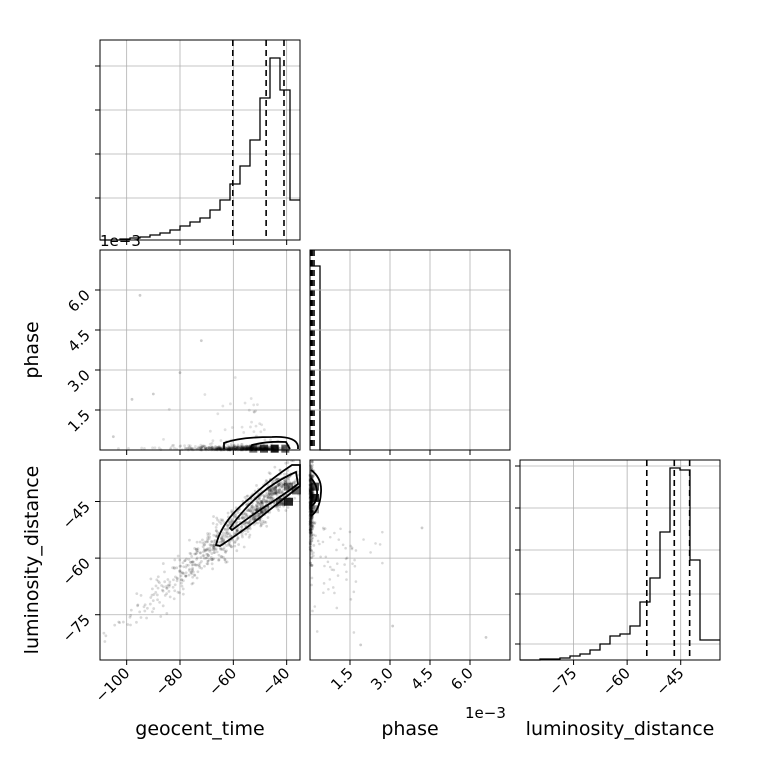 This screenshot has height=760, width=760. I want to click on density-cell, so click(288, 486).